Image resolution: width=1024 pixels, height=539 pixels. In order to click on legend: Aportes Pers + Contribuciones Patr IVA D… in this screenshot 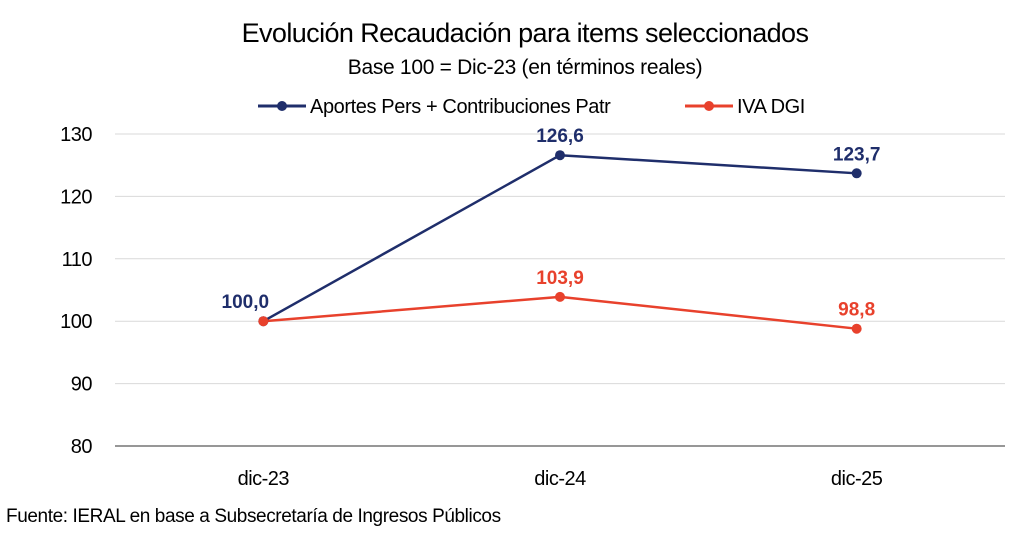, I will do `click(531, 107)`.